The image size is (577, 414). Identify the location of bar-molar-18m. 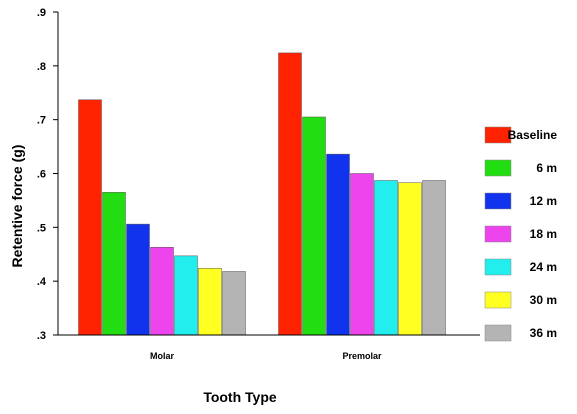
(162, 291).